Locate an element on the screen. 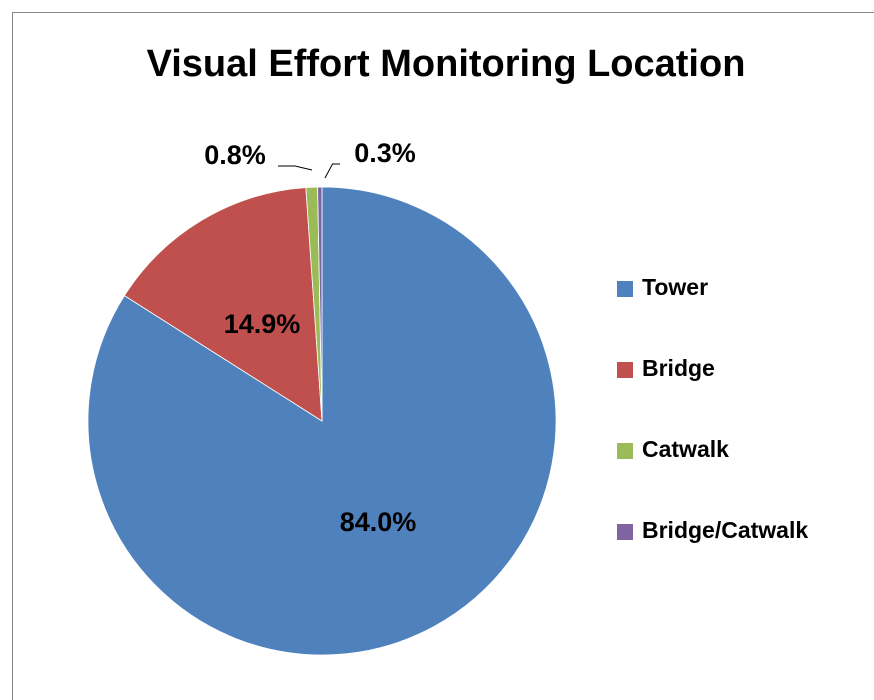 Image resolution: width=874 pixels, height=700 pixels. data-label: 0.3% is located at coordinates (385, 153).